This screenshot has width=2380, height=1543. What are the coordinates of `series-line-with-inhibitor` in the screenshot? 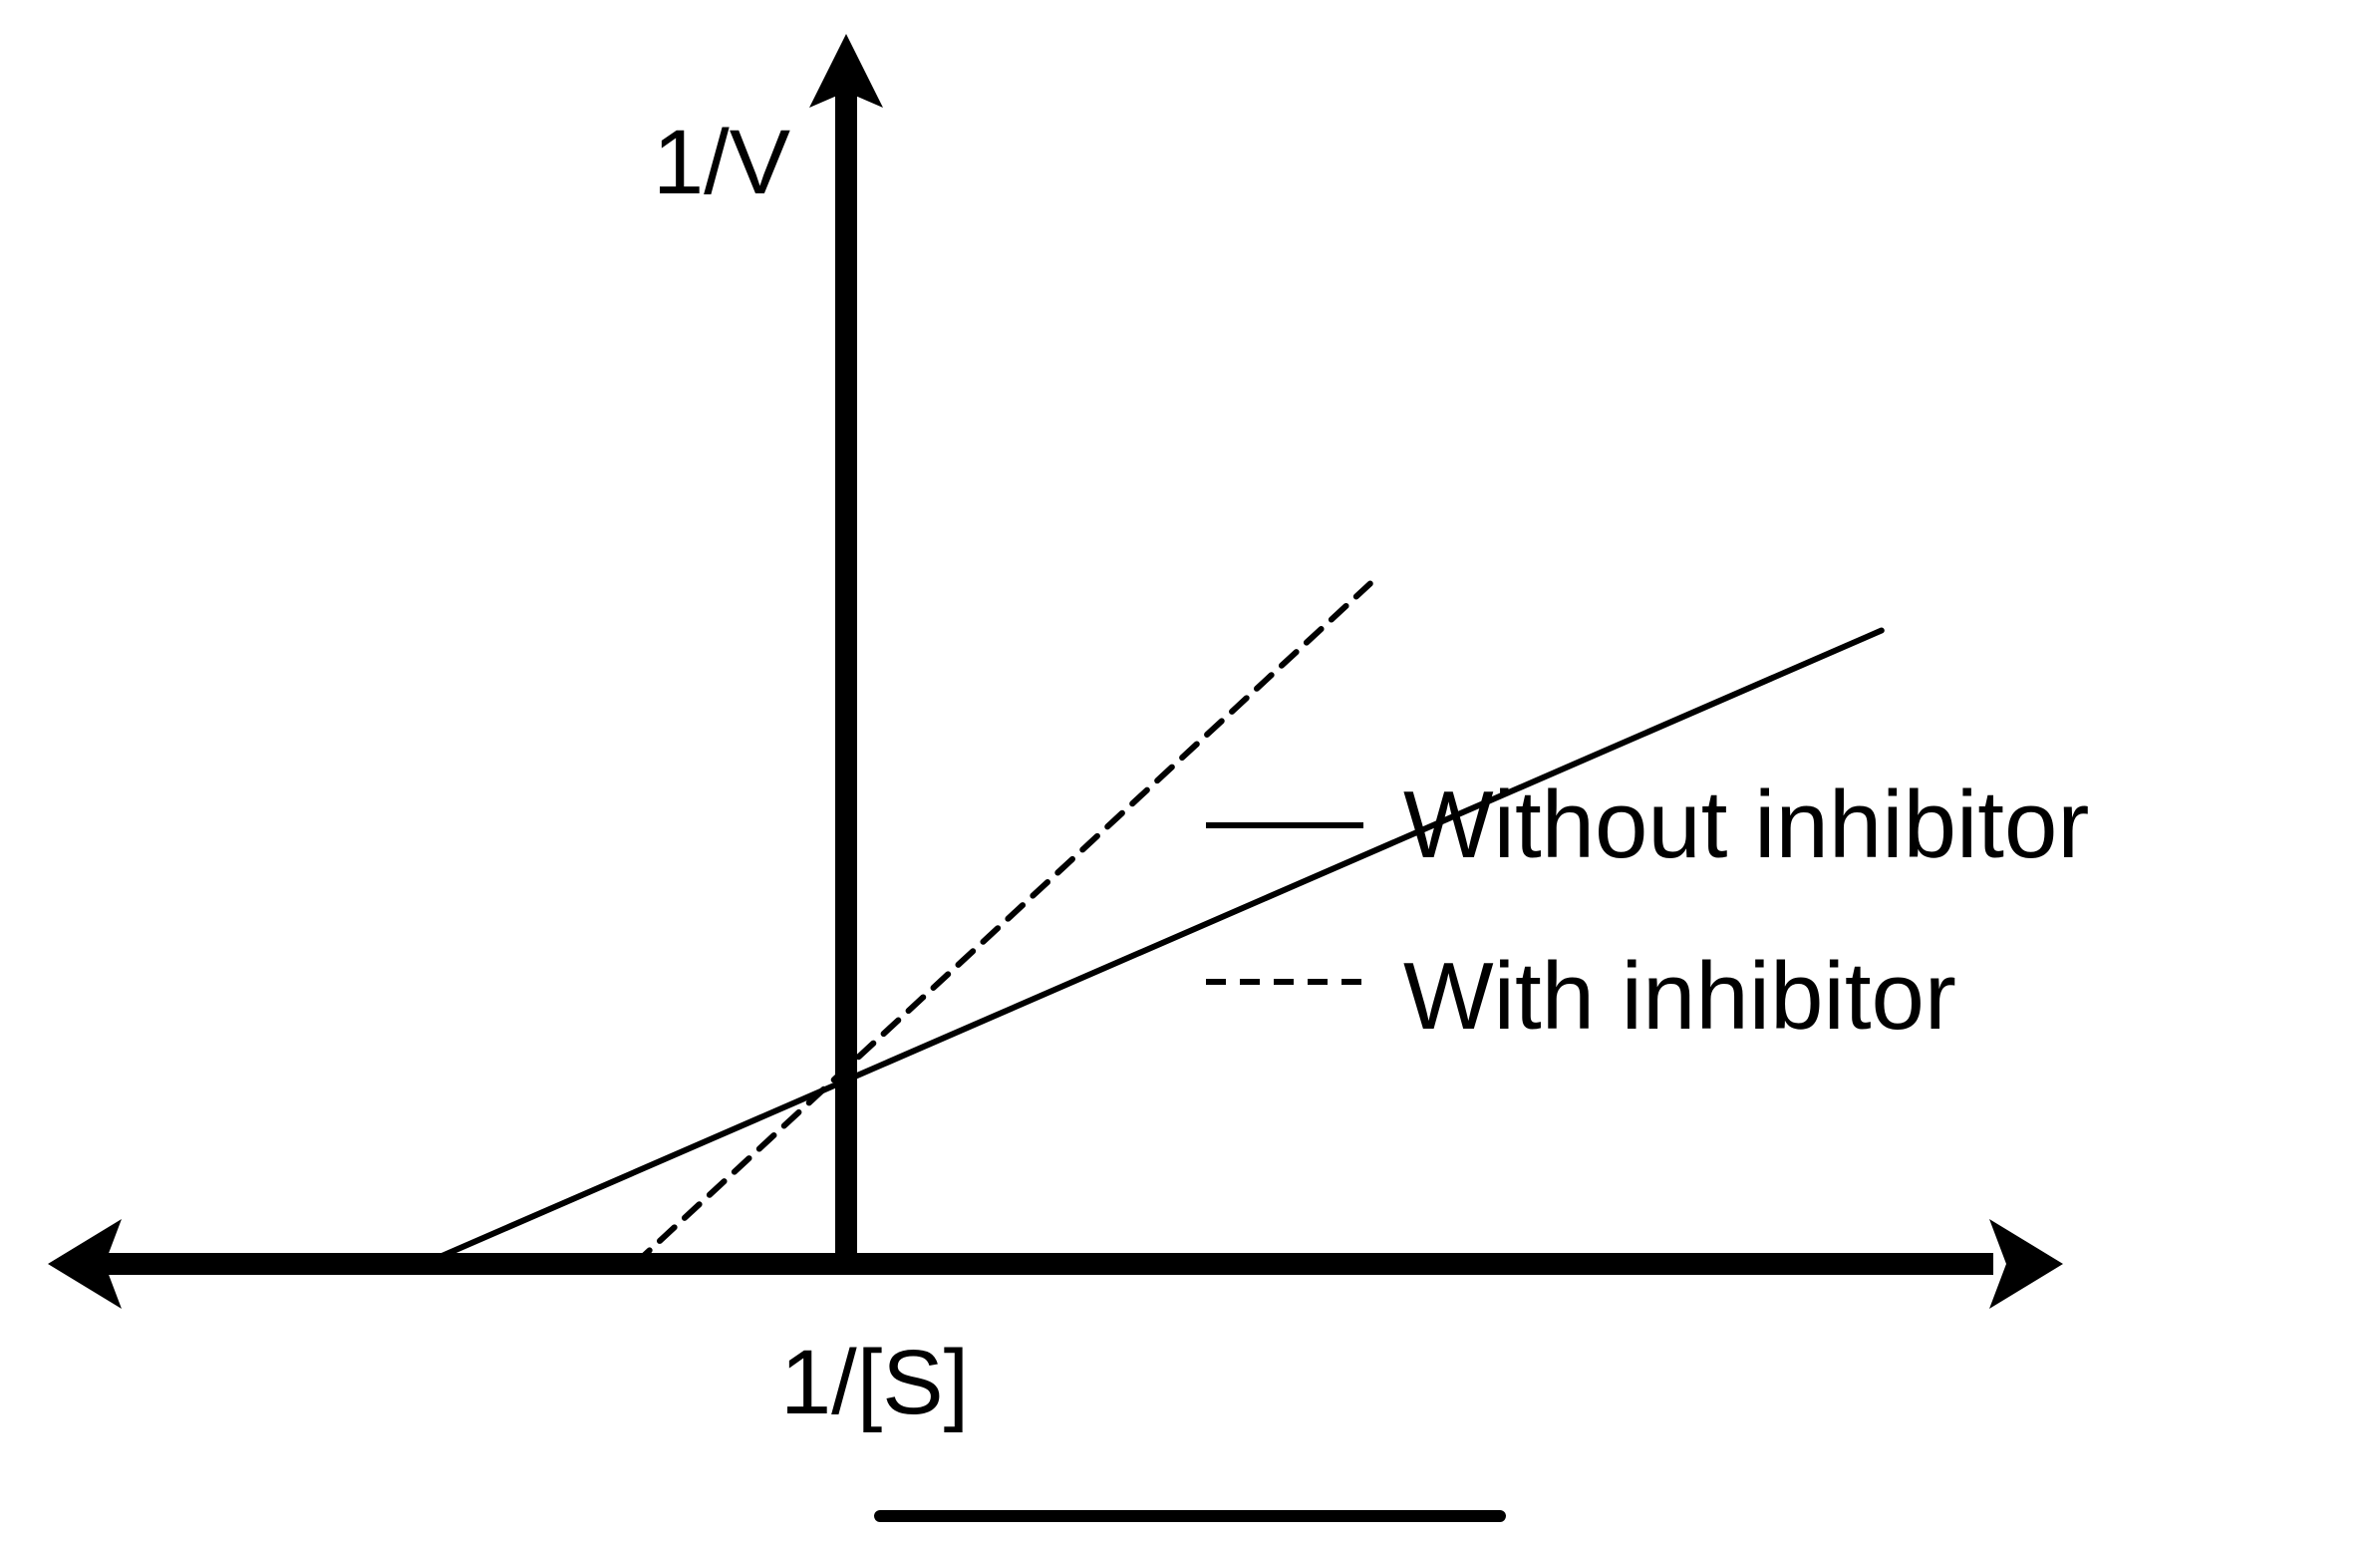 It's located at (1002, 923).